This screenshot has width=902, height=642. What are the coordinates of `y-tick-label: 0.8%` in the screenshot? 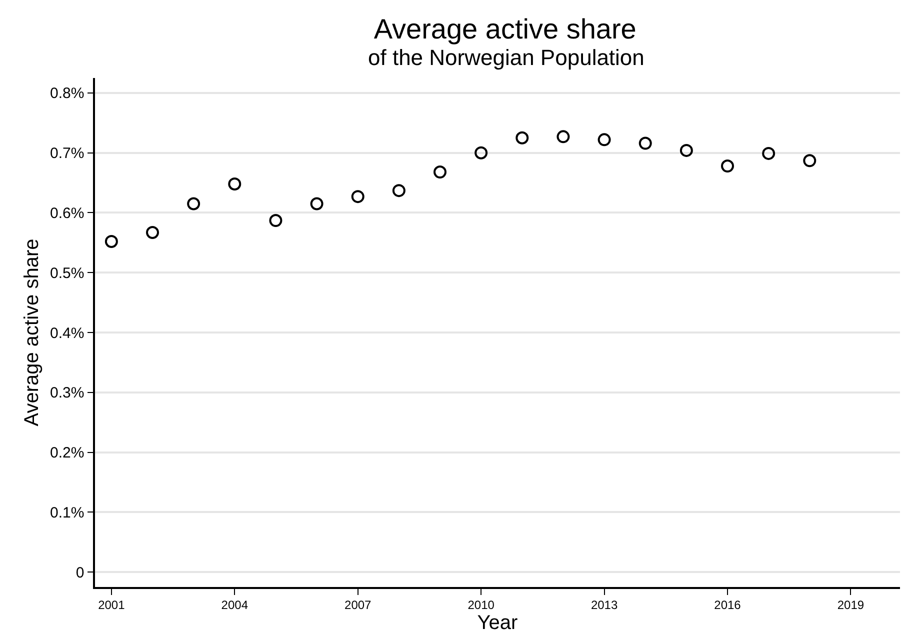 It's located at (67, 93).